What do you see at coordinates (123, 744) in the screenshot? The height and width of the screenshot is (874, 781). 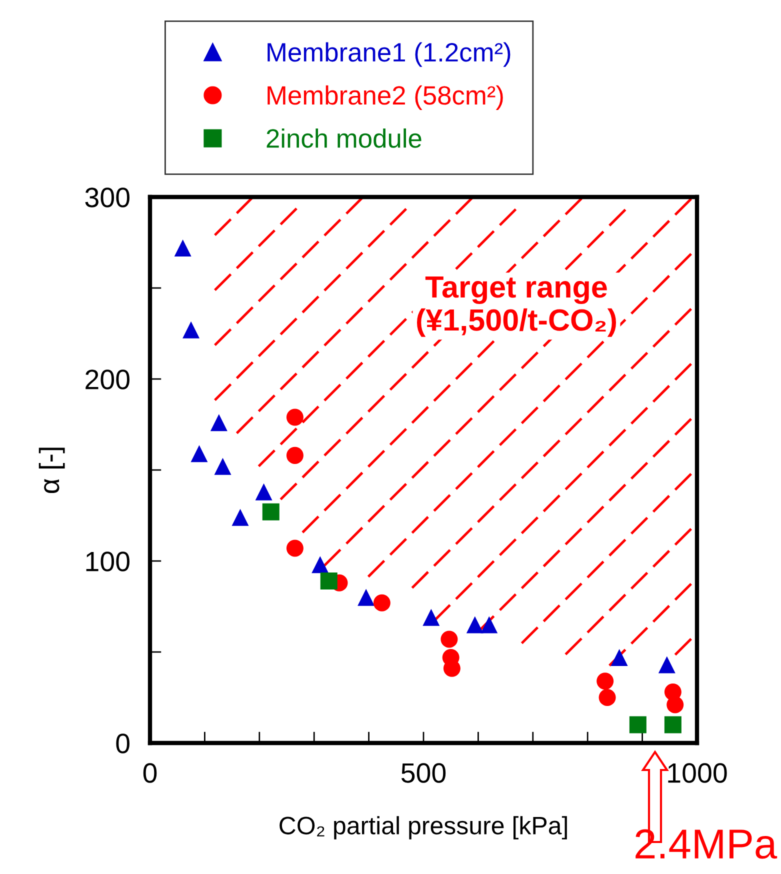 I see `y-tick-label: 0` at bounding box center [123, 744].